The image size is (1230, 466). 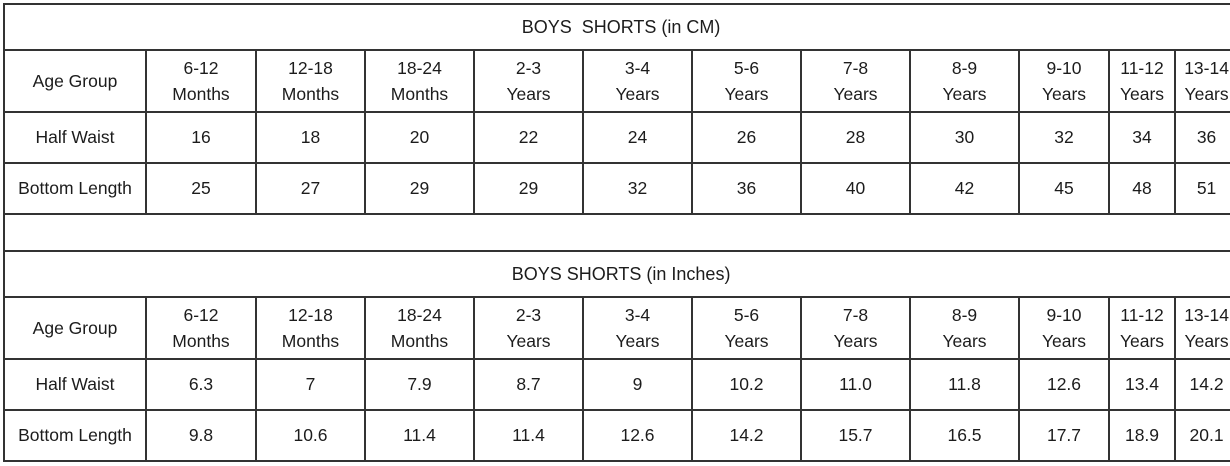 I want to click on cm-bottom-length-8: 45, so click(x=1064, y=188).